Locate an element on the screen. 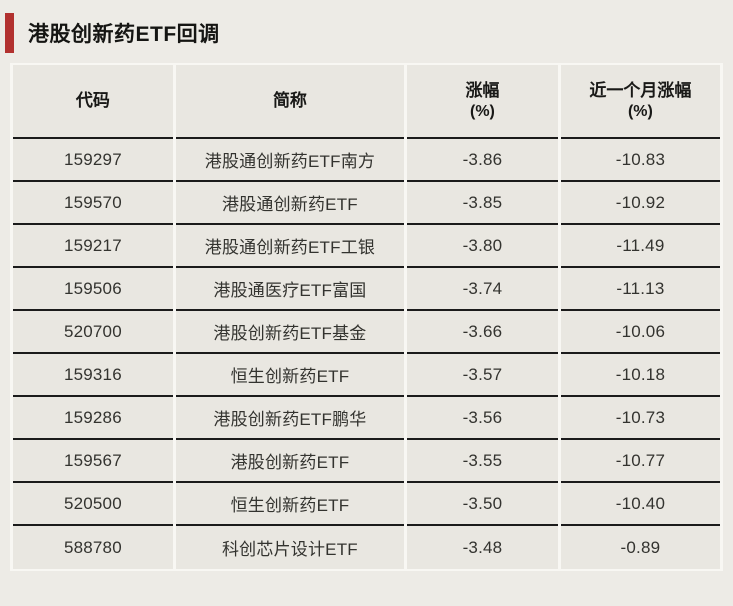 This screenshot has height=606, width=733. cell-code: 159316 is located at coordinates (93, 375).